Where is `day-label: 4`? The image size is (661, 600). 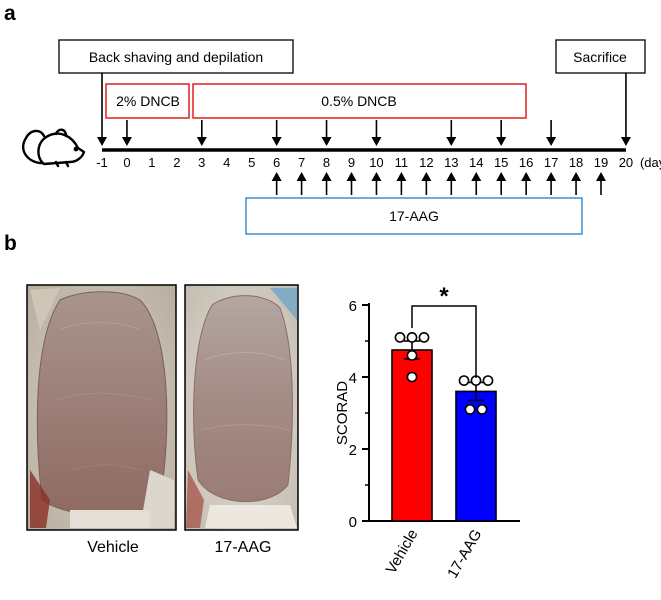
day-label: 4 is located at coordinates (226, 162).